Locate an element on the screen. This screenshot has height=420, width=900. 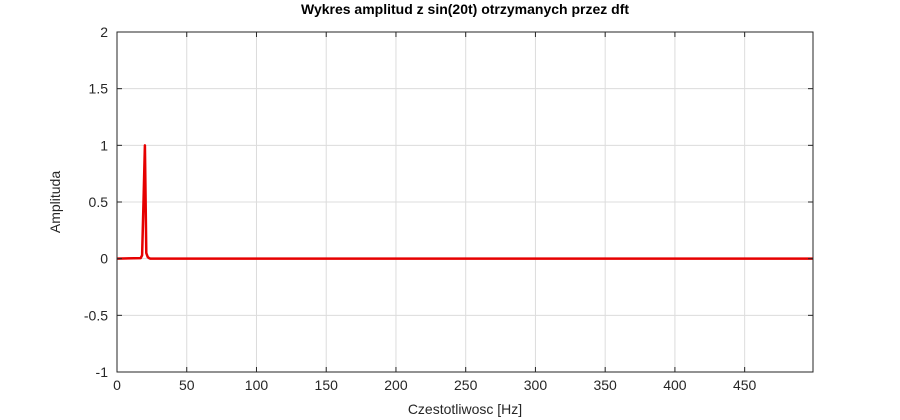
y-tick-label: -1 is located at coordinates (102, 372).